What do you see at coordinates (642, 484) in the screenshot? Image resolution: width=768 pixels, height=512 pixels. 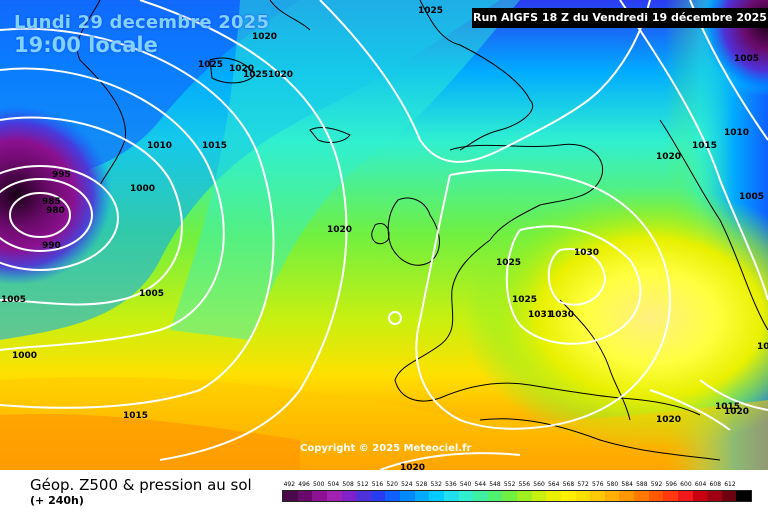 I see `color-scale-label: 588` at bounding box center [642, 484].